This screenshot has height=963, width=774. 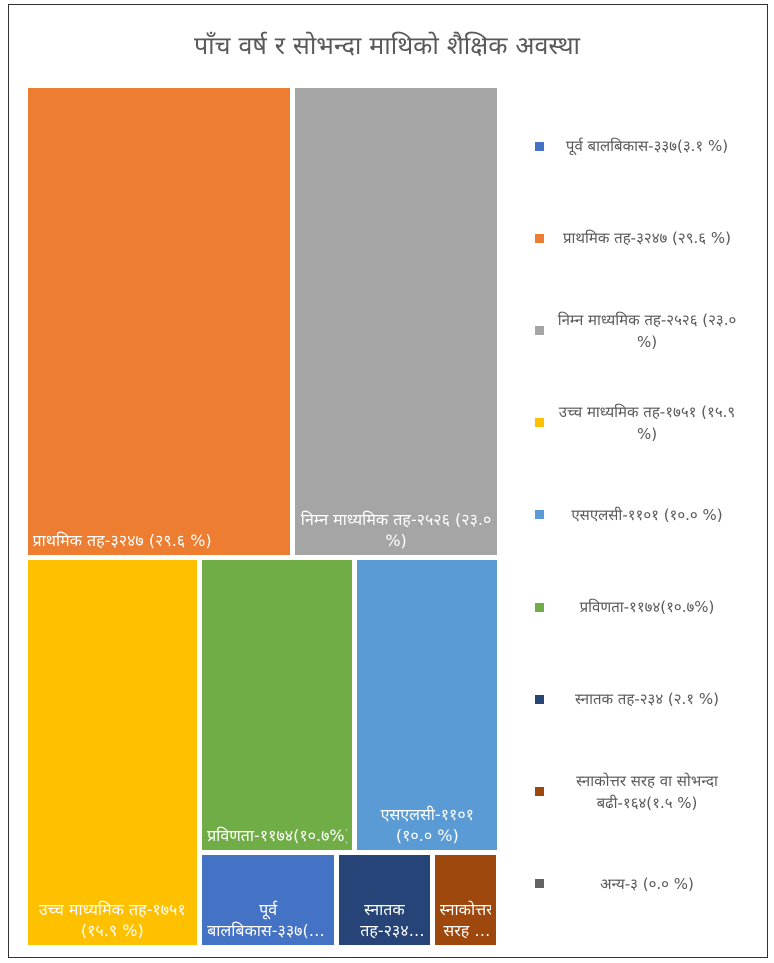 I want to click on tile-label: उच्च माध्यमिक तह-१७५१ (१५.९ %), so click(x=112, y=920).